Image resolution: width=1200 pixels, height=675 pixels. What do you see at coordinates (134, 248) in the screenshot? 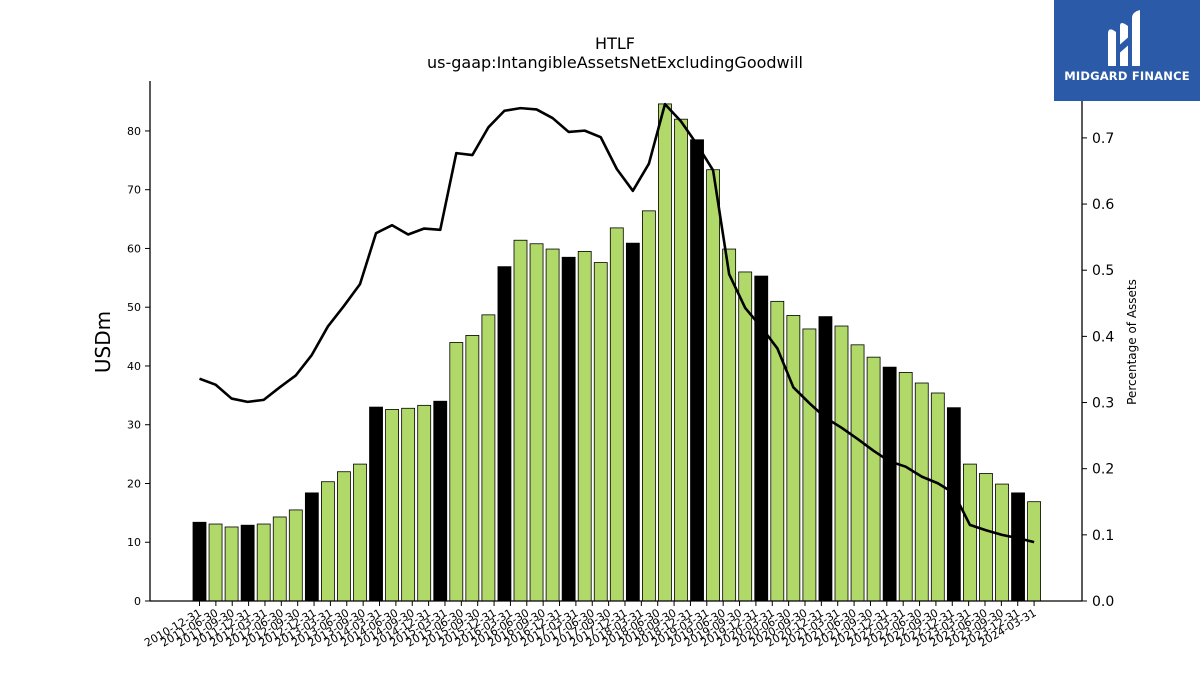
I see `y-tick-label: 60` at bounding box center [134, 248].